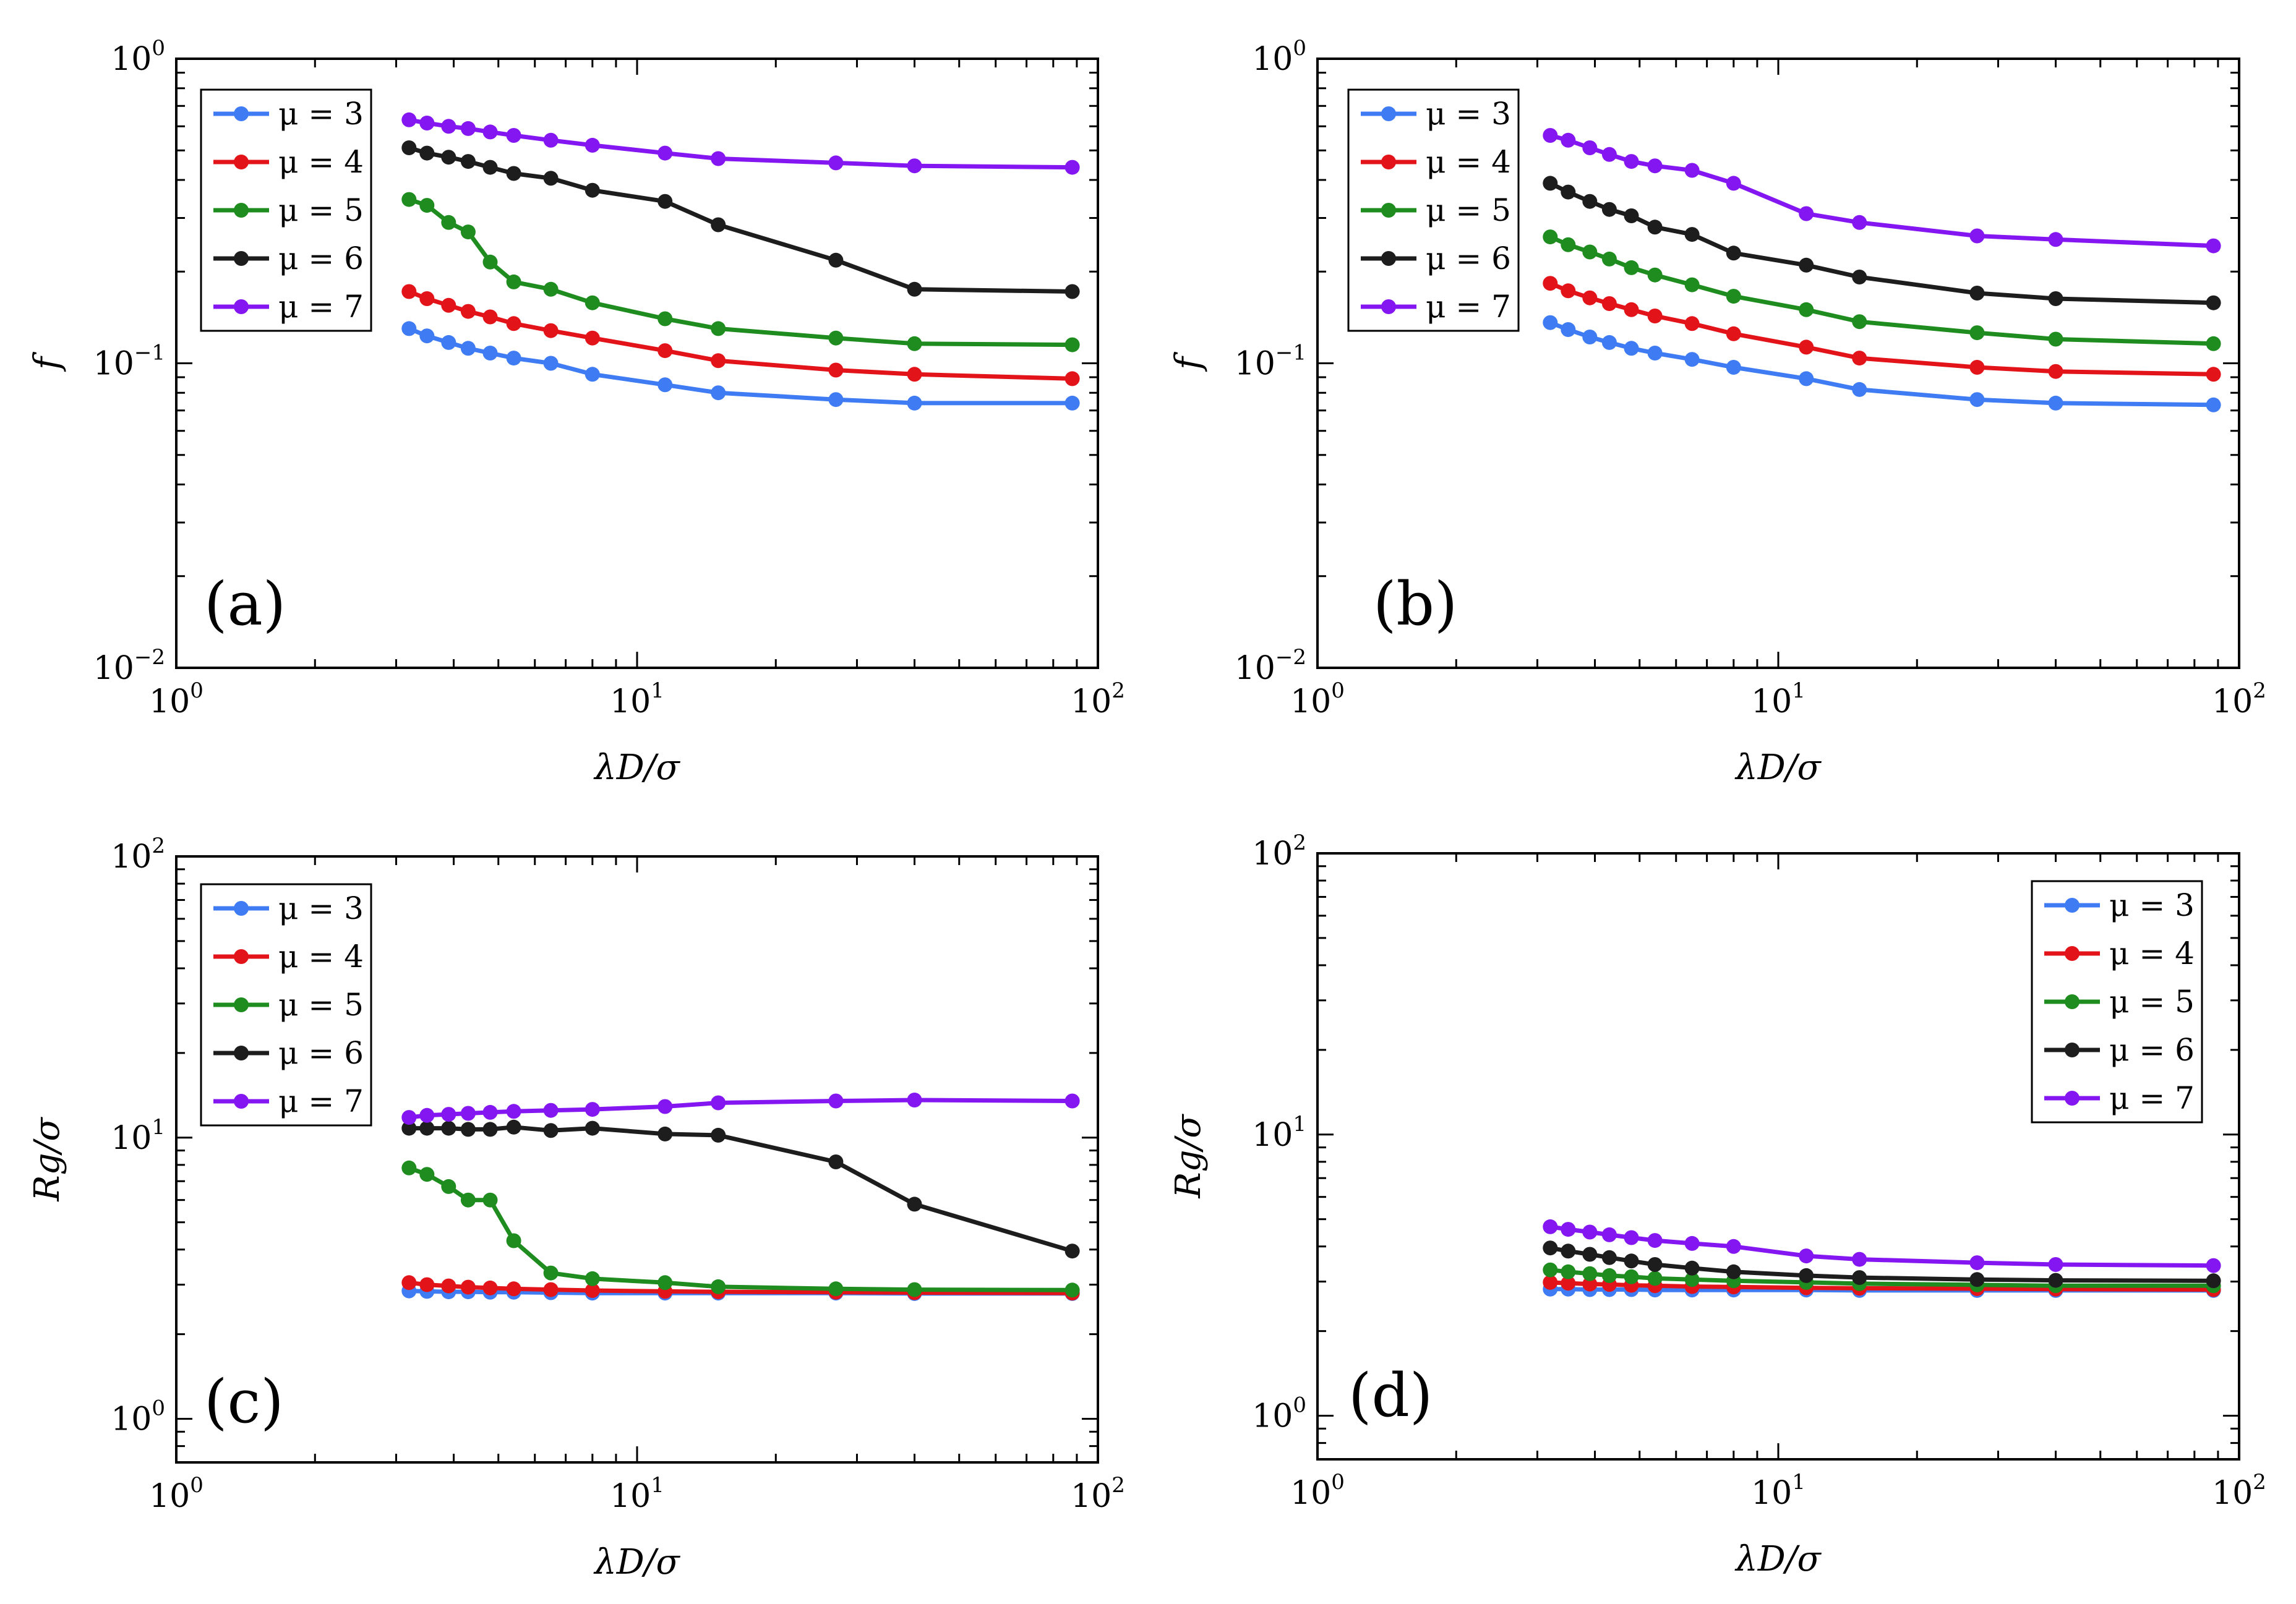 This screenshot has height=1604, width=2296. Describe the element at coordinates (637, 1494) in the screenshot. I see `x-tick-label: 10¹` at that location.